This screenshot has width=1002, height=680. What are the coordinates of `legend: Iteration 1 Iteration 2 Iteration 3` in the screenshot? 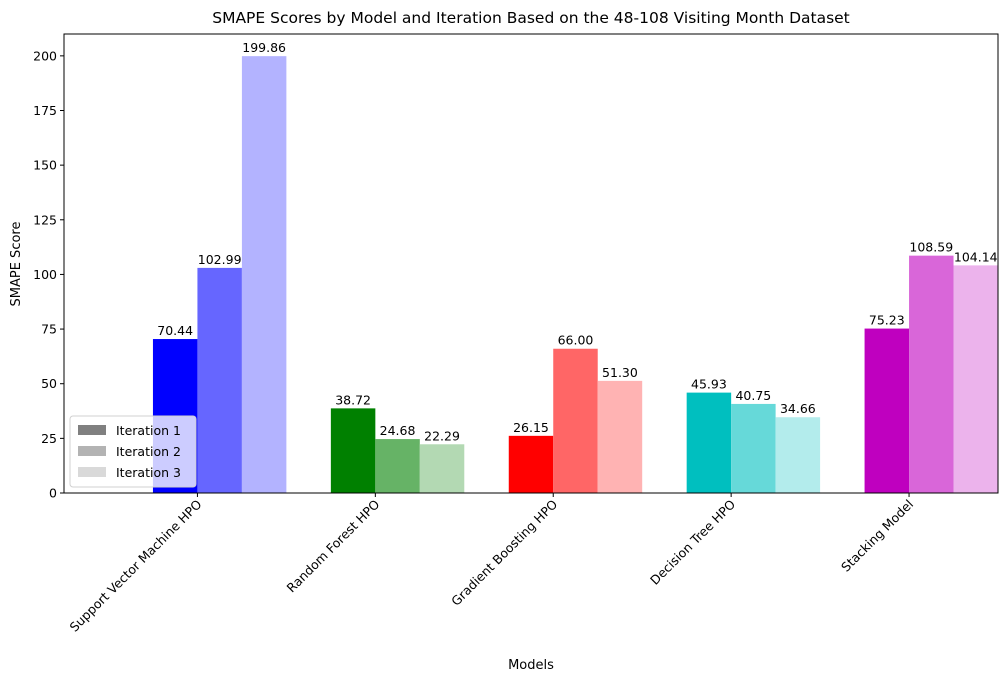 It's located at (133, 451).